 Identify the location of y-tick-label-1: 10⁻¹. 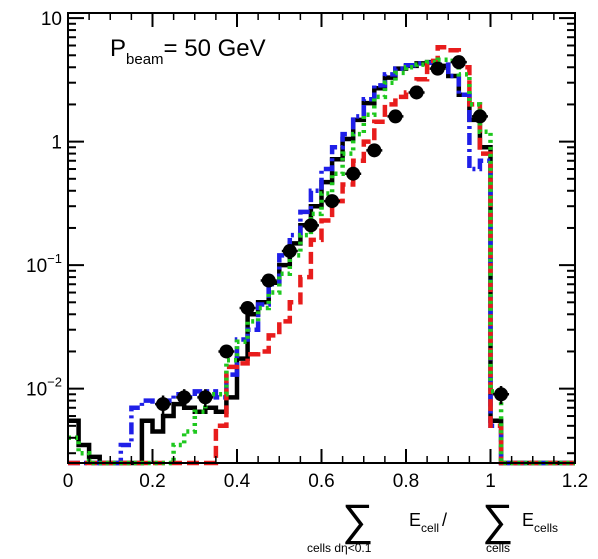
(44, 264).